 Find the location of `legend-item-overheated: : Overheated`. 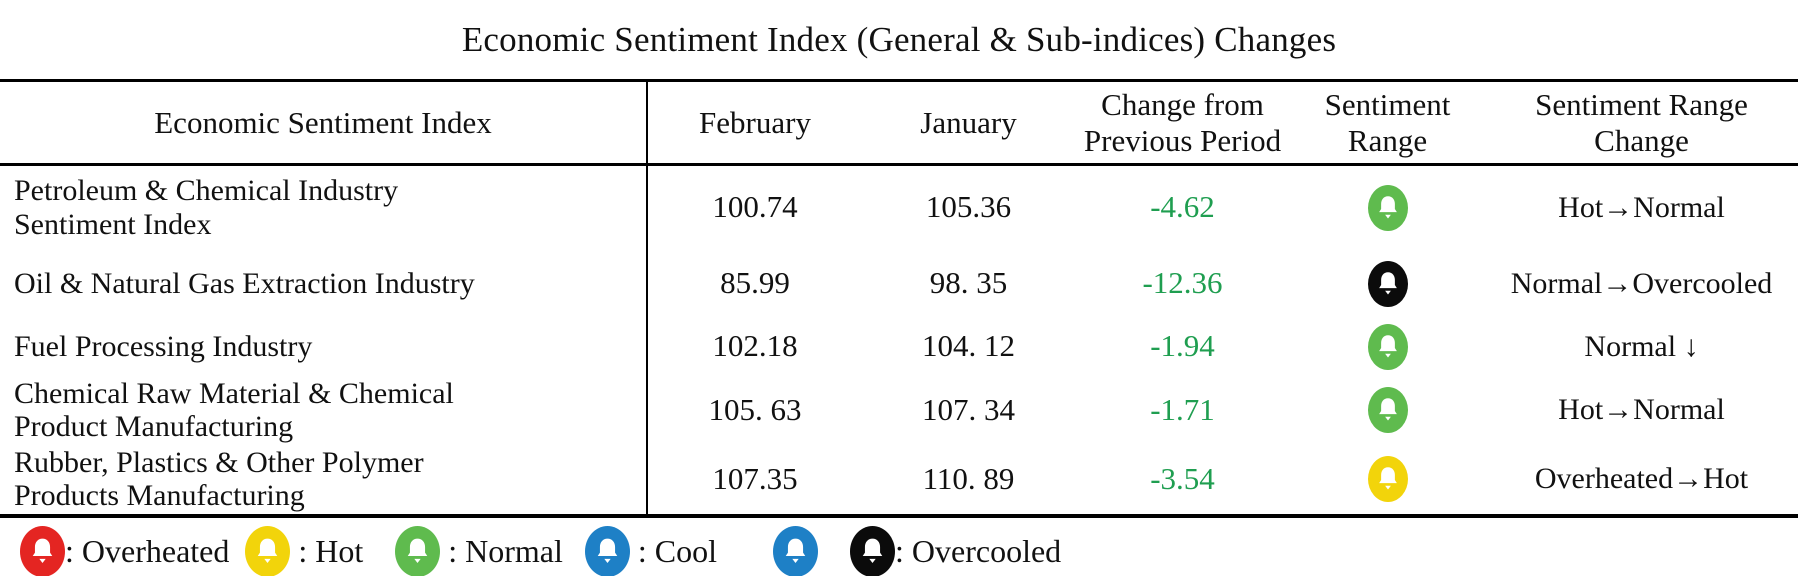

legend-item-overheated: : Overheated is located at coordinates (125, 550).